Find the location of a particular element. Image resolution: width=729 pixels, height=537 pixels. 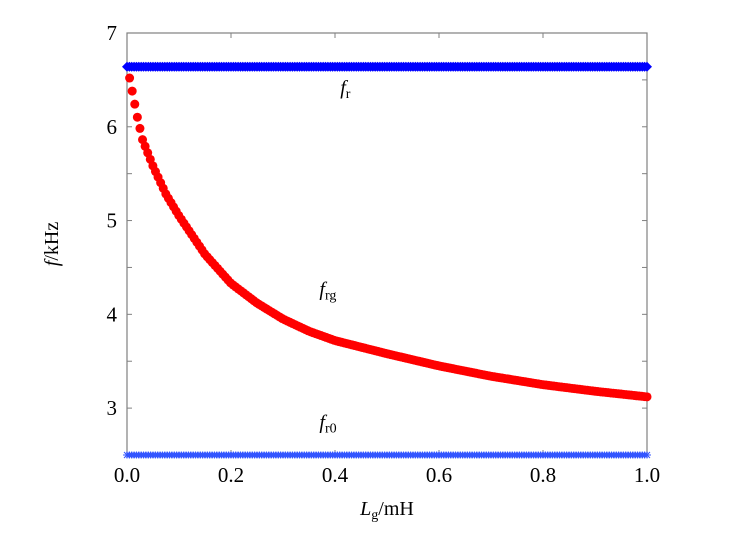

y-axis-label: f/kHz is located at coordinates (52, 244).